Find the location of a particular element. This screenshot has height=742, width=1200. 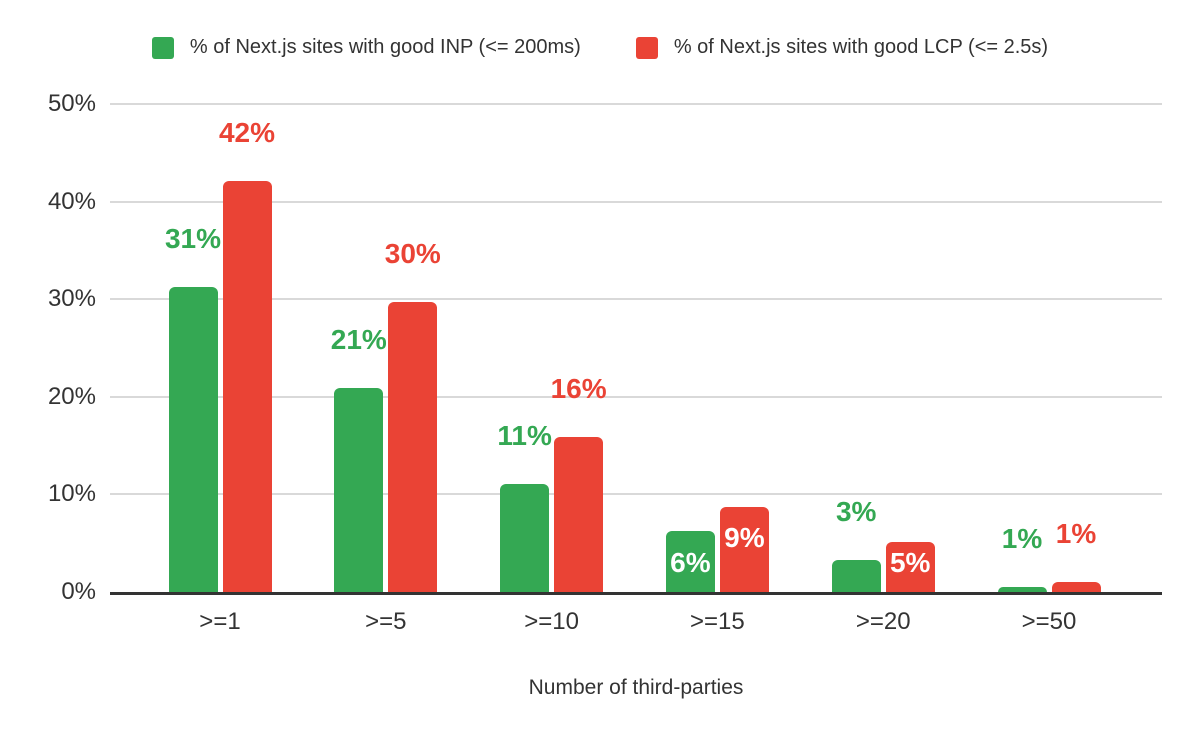

bar-value-label: 42% is located at coordinates (247, 133).